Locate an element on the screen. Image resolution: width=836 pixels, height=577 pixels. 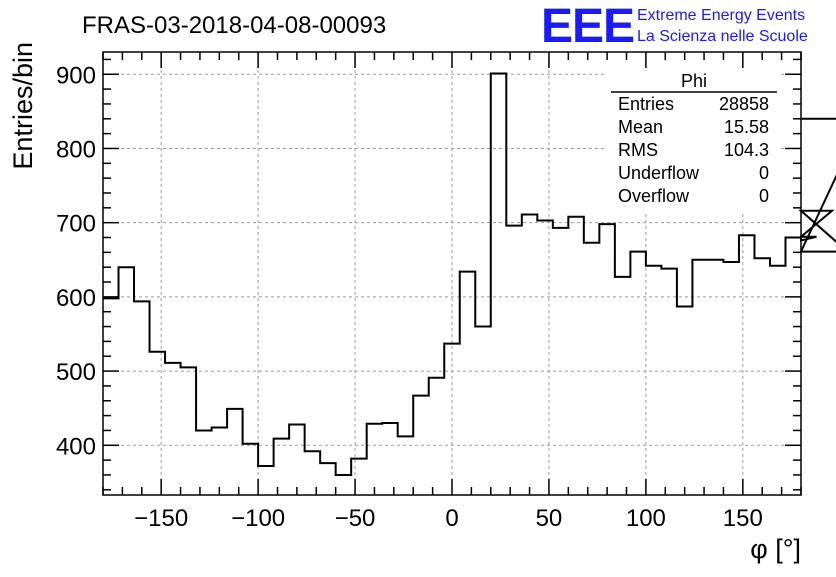
chart-title: FRAS-03-2018-04-08-00093 is located at coordinates (234, 25).